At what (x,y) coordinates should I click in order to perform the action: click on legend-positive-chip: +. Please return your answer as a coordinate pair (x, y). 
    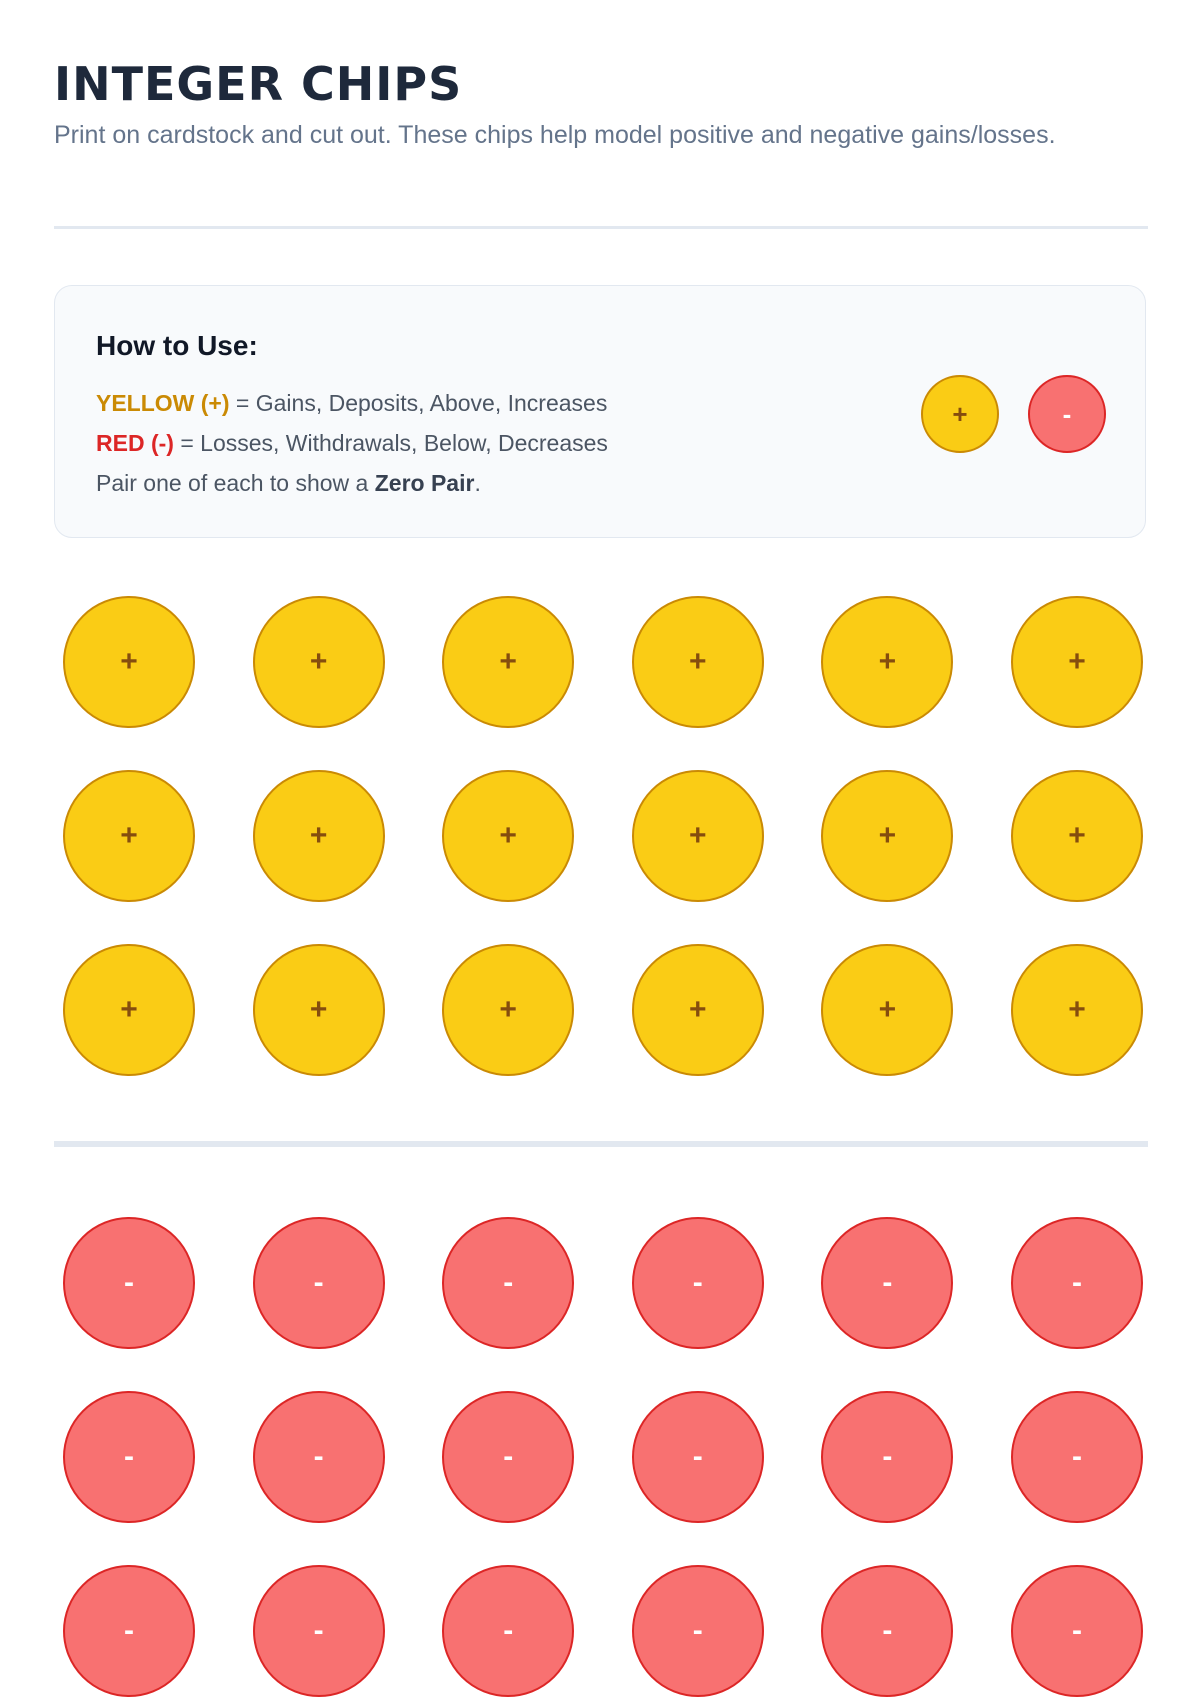
    Looking at the image, I should click on (960, 414).